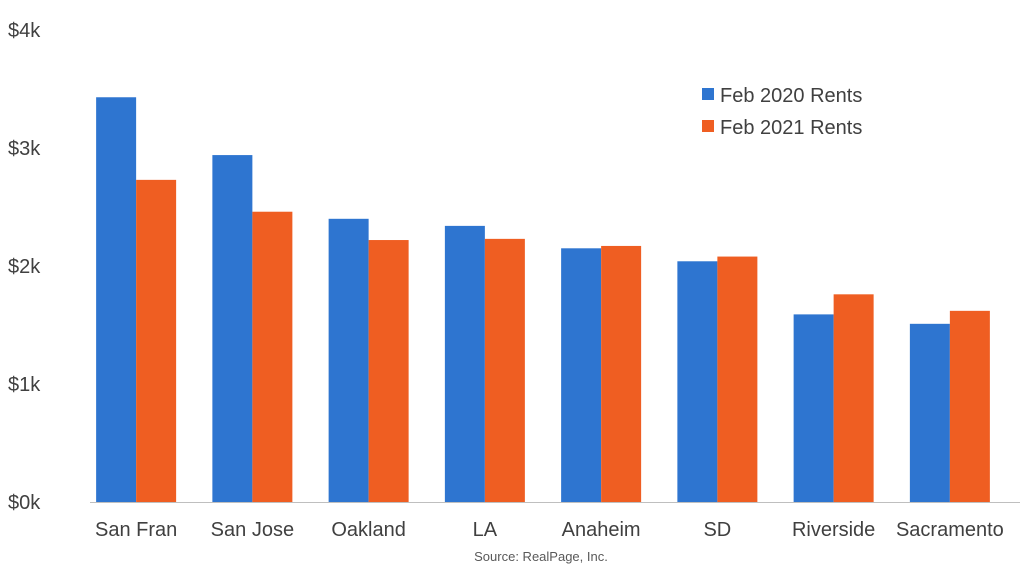 This screenshot has height=576, width=1024. Describe the element at coordinates (601, 530) in the screenshot. I see `x-tick-label: Anaheim` at that location.